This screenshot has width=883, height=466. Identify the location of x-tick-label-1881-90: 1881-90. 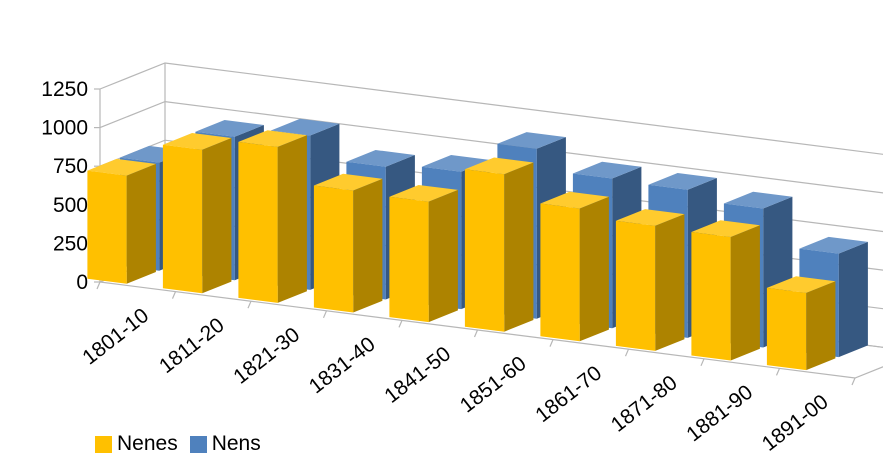
(719, 414).